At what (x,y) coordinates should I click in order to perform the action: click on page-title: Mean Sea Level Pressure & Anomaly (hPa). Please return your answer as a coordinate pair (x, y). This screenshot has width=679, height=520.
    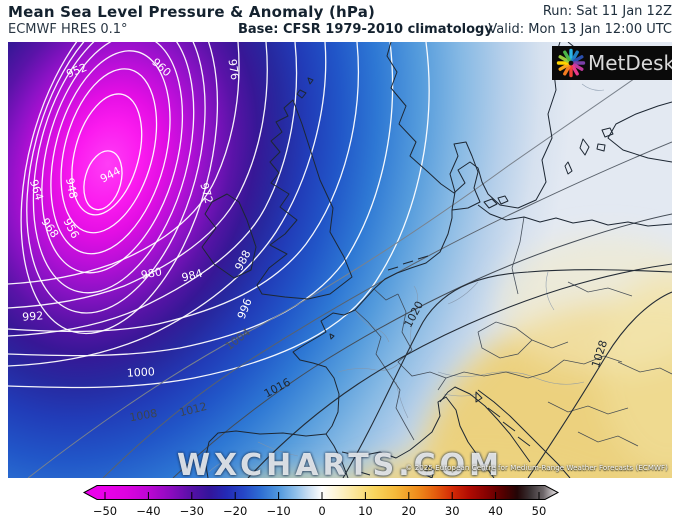
    Looking at the image, I should click on (192, 12).